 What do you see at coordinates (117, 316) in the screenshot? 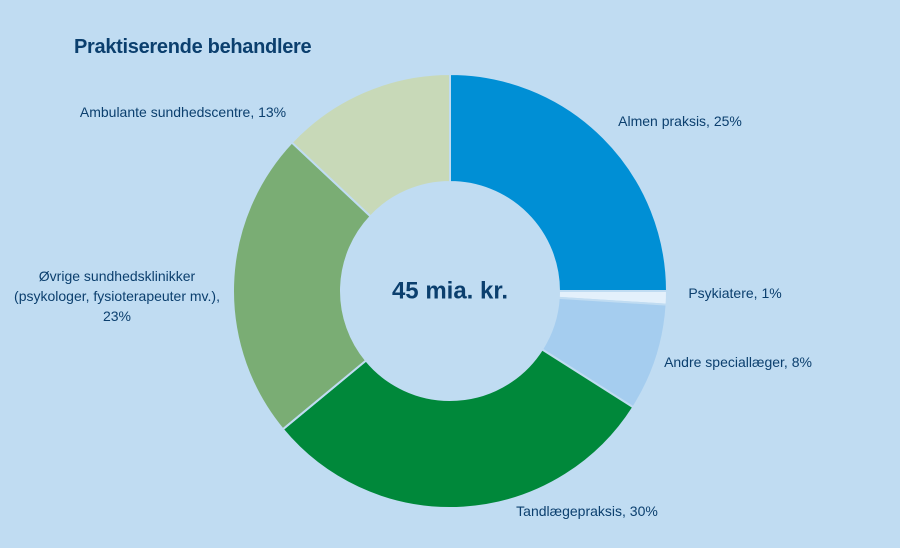
I see `slice-label-4-line-2: 23%` at bounding box center [117, 316].